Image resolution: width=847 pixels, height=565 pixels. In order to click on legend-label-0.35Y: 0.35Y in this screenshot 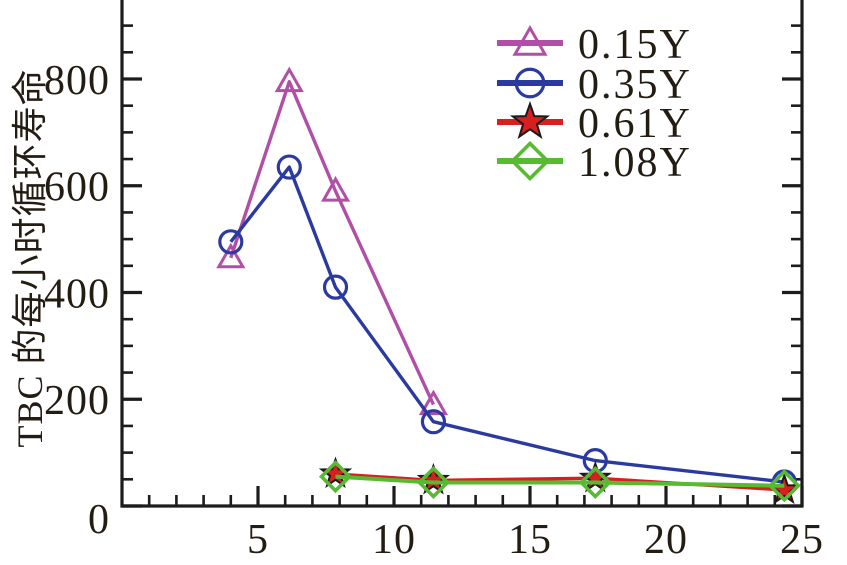, I will do `click(635, 85)`.